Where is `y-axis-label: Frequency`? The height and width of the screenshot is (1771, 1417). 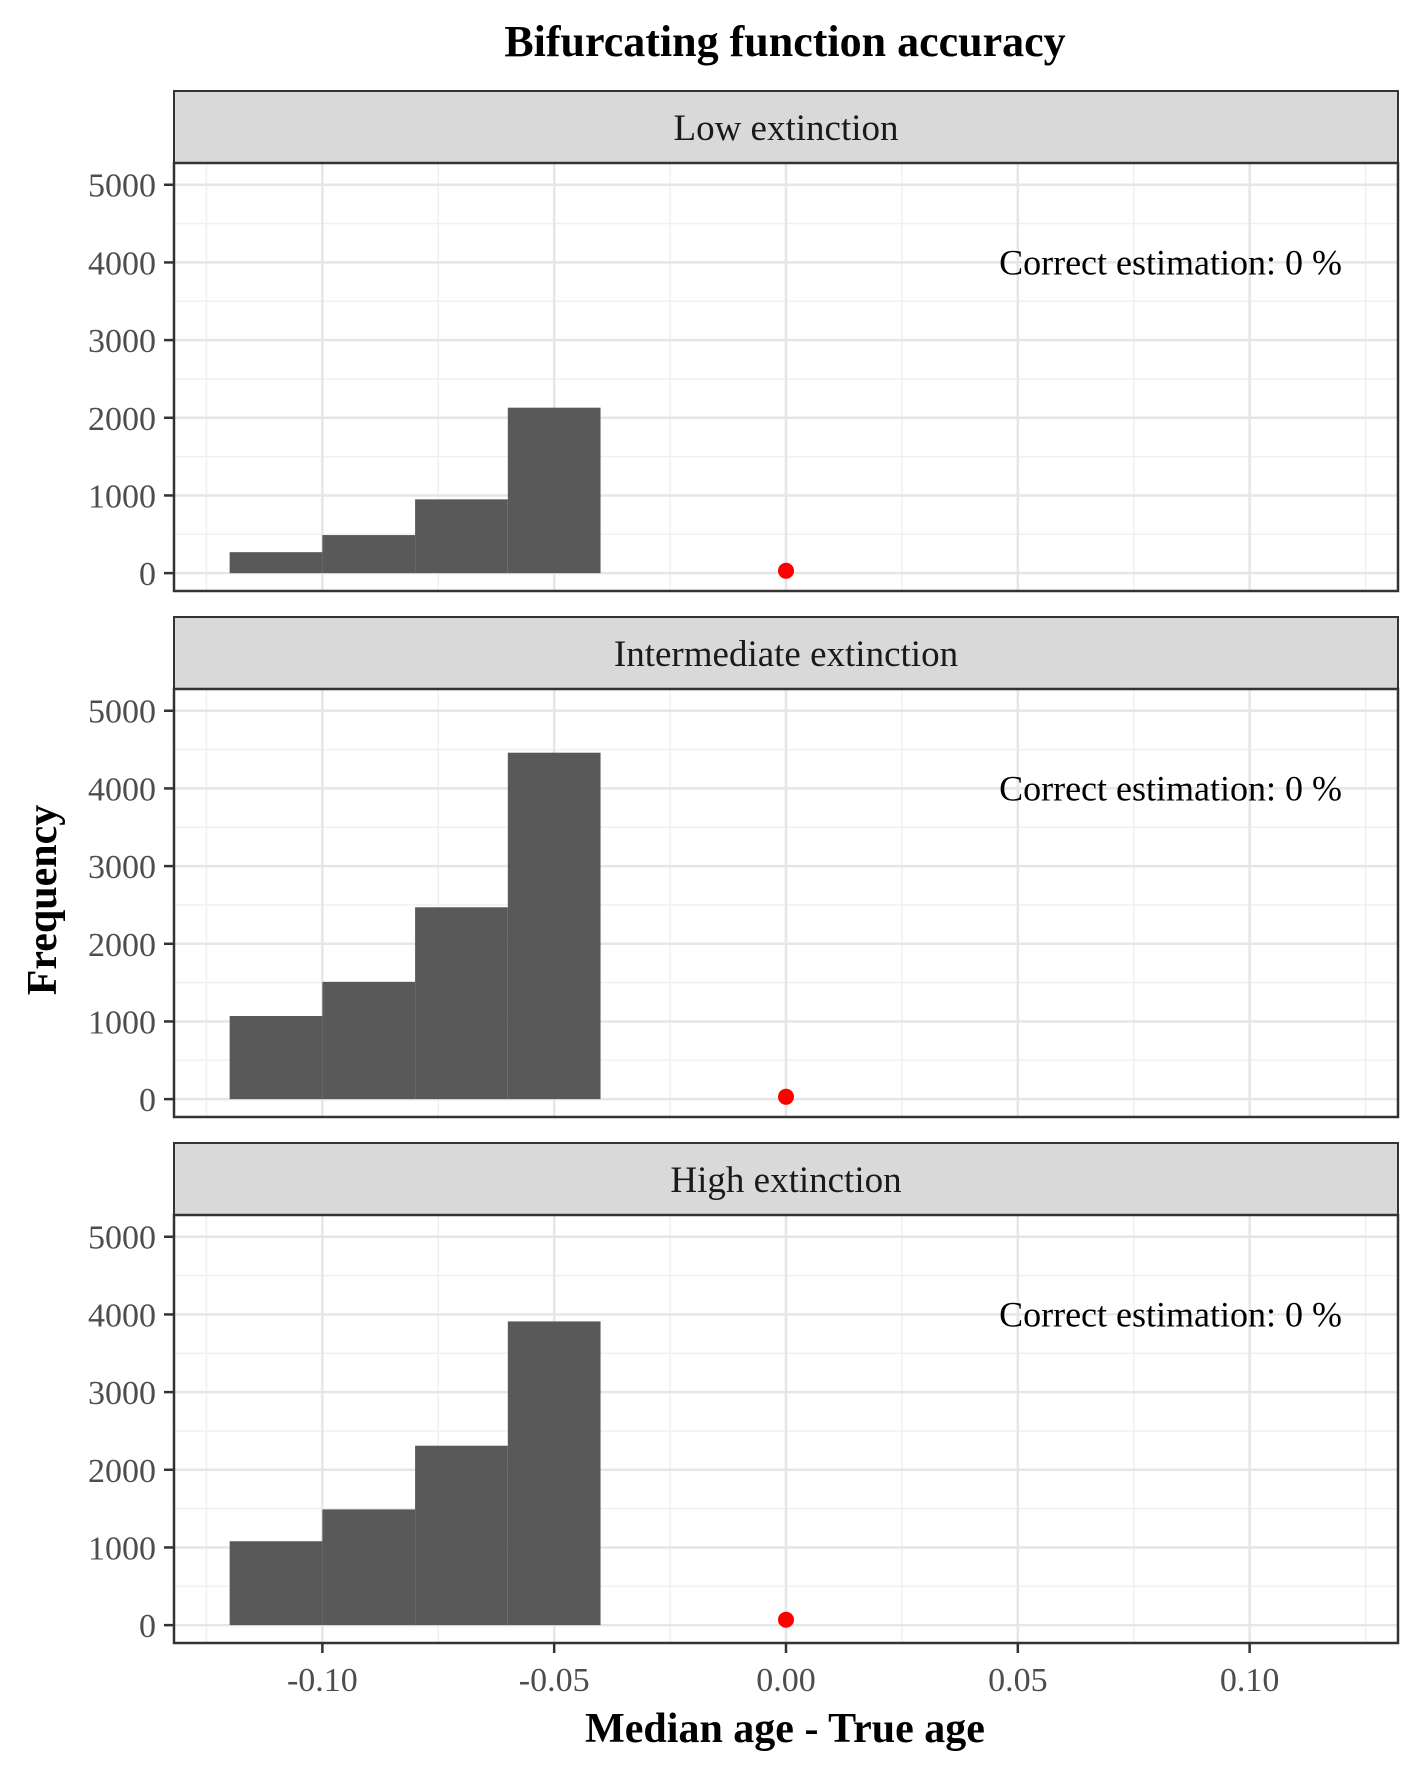 y-axis-label: Frequency is located at coordinates (43, 900).